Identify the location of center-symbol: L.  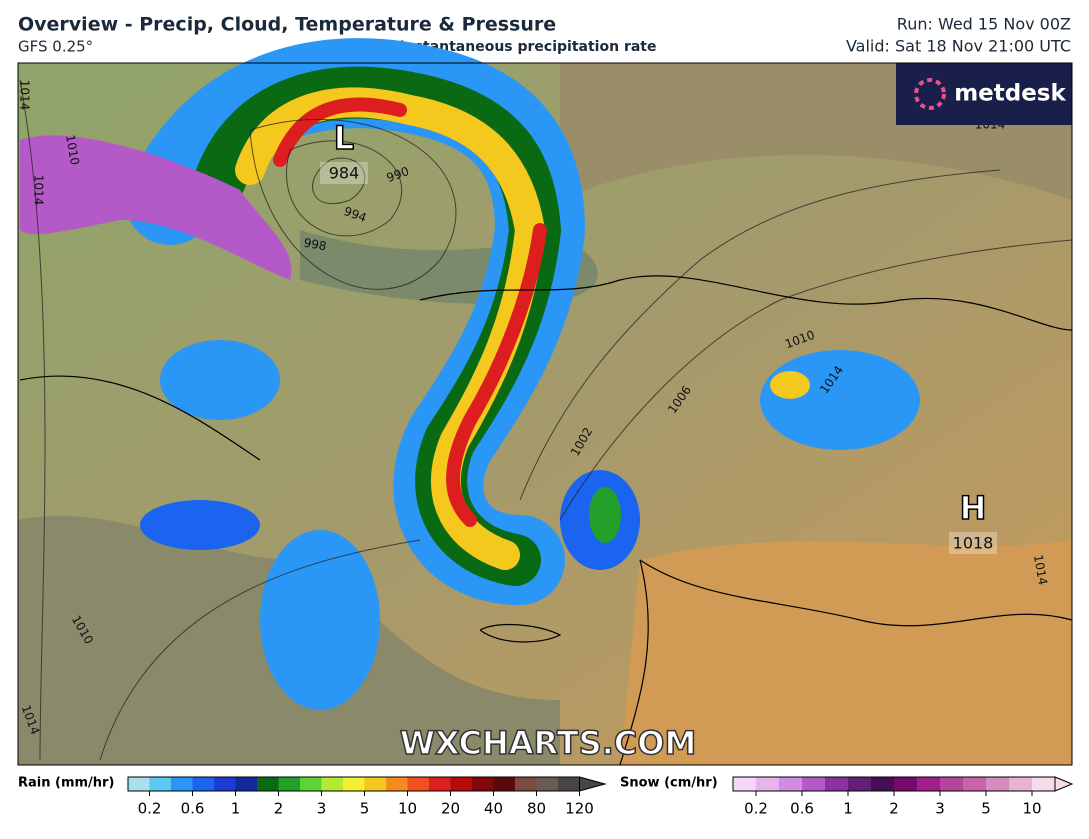
(344, 138).